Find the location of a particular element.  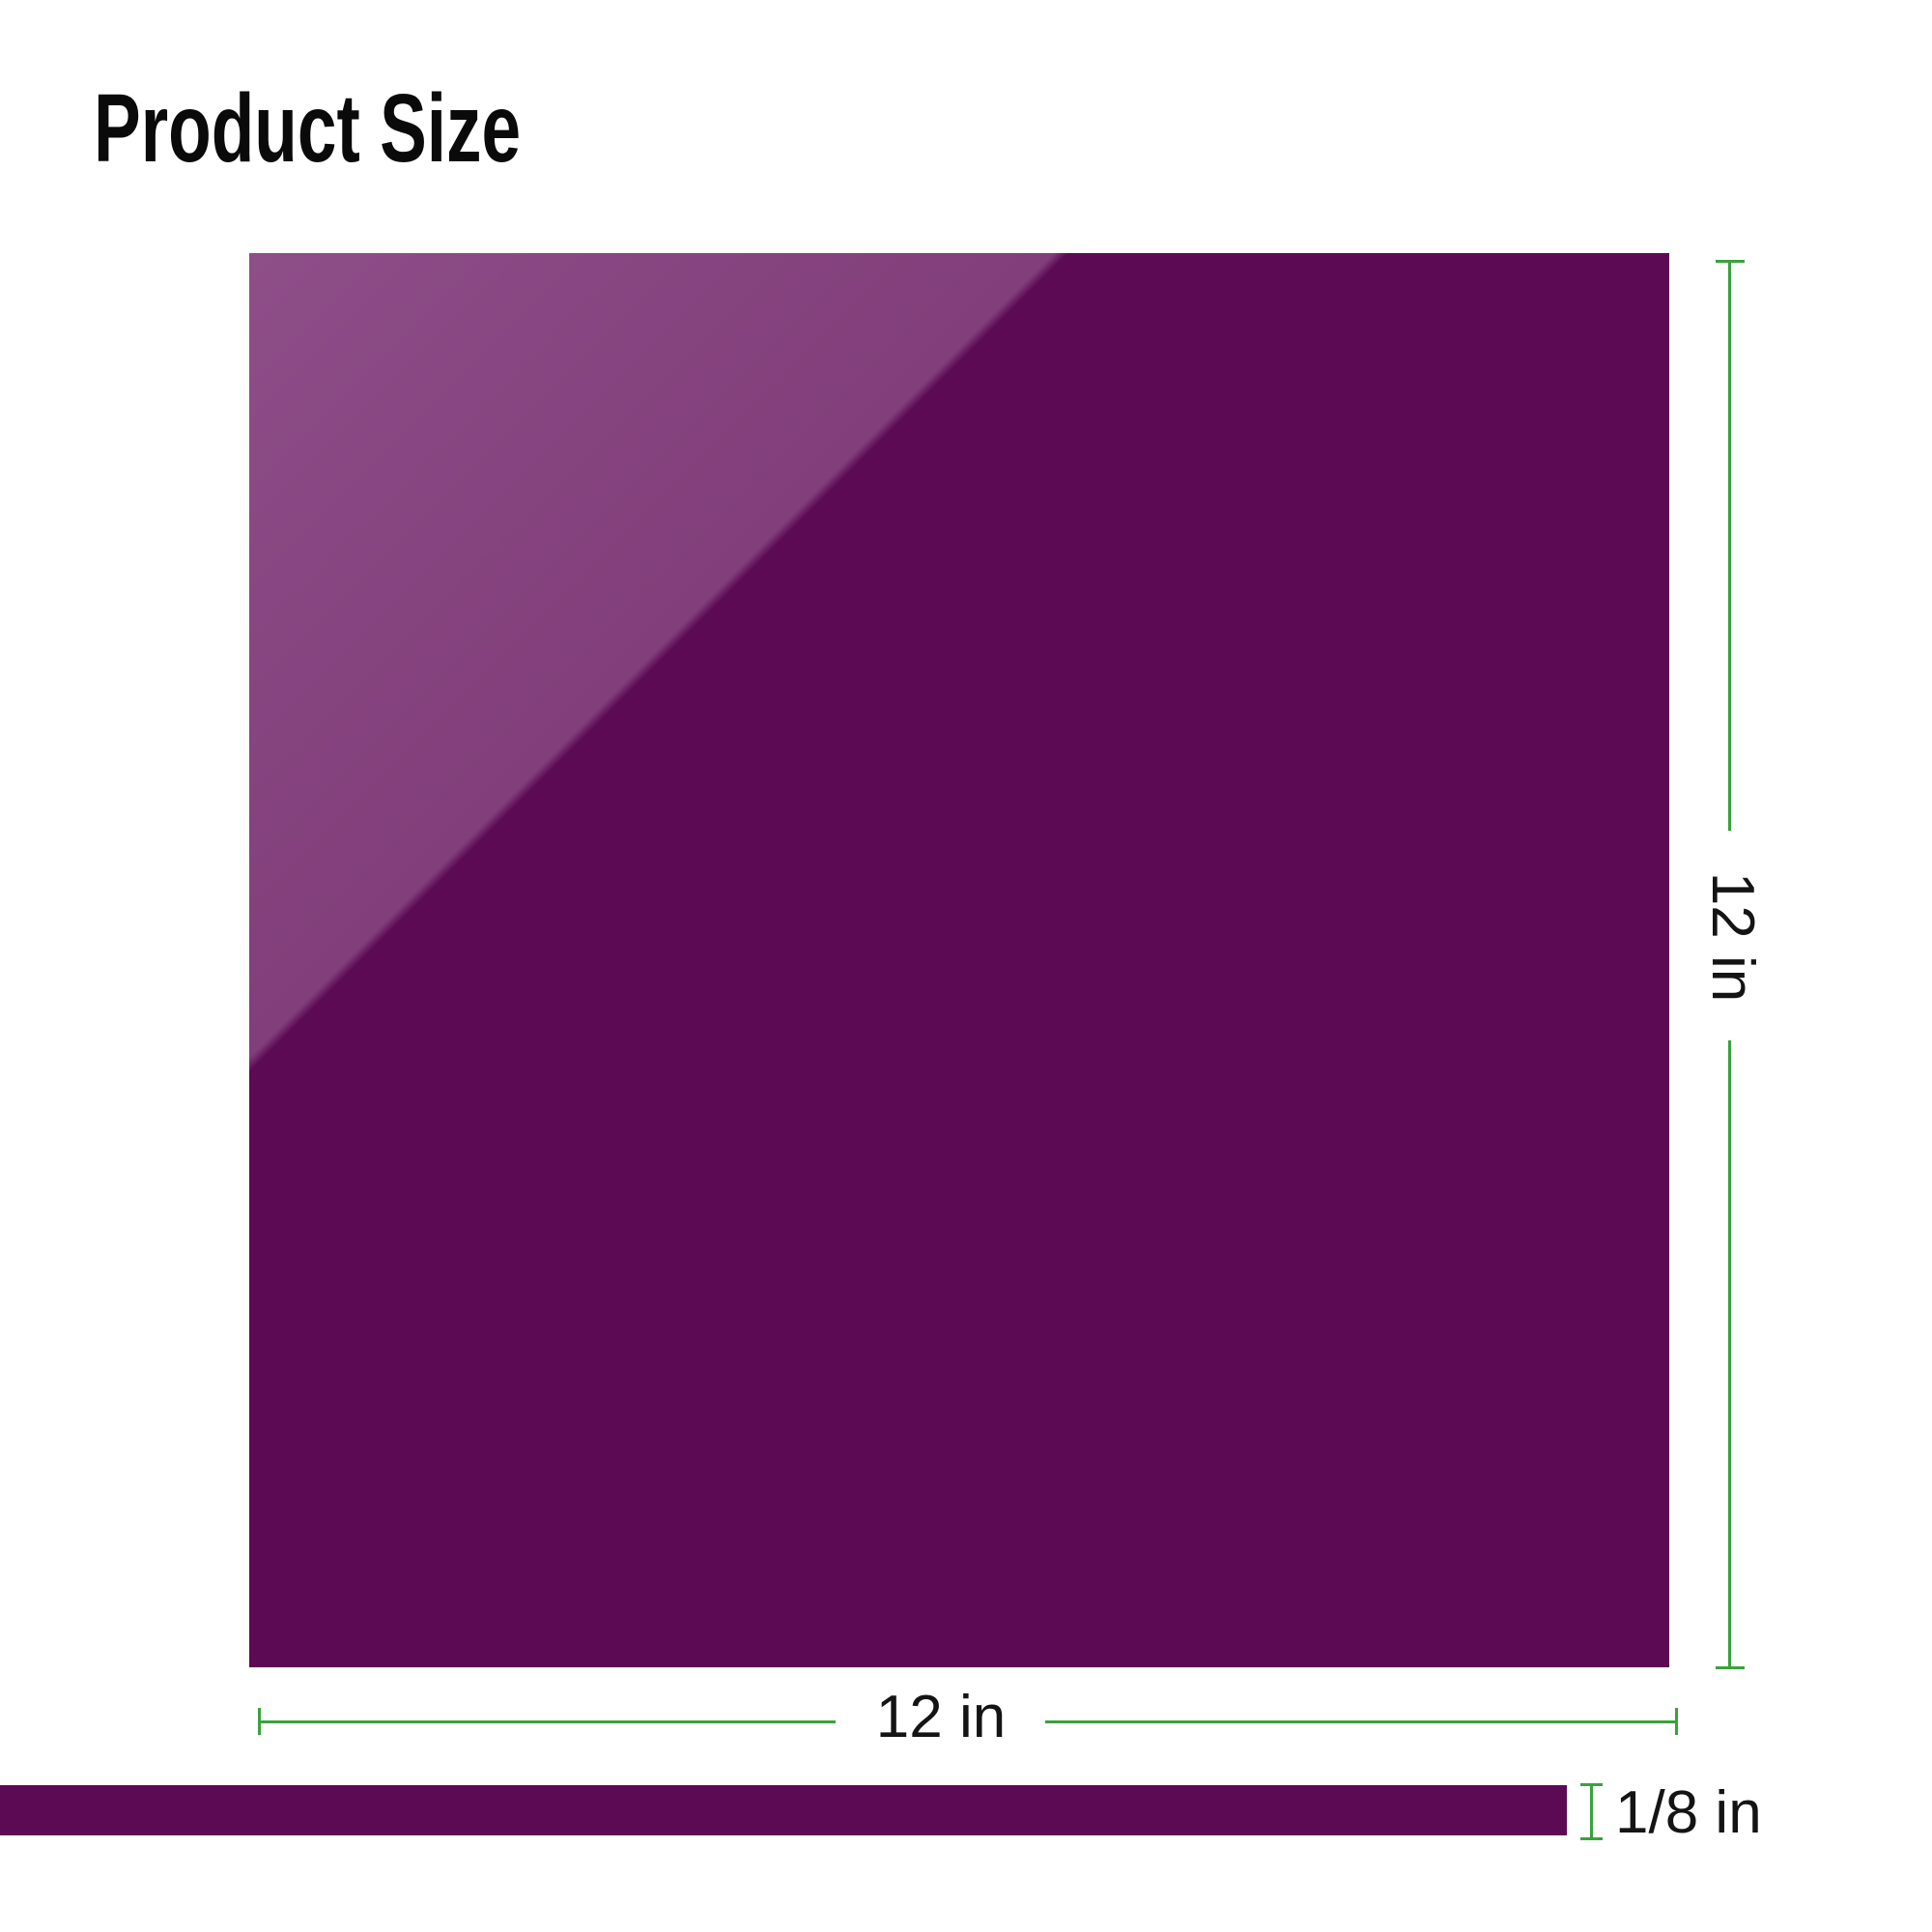

width-label: 12 in is located at coordinates (941, 1717).